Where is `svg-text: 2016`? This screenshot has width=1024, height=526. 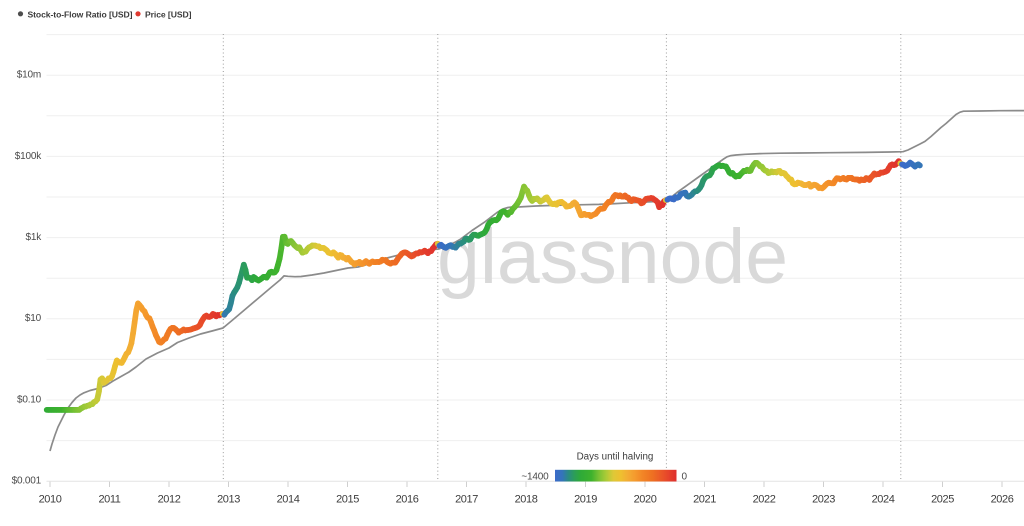
svg-text: 2016 is located at coordinates (407, 499).